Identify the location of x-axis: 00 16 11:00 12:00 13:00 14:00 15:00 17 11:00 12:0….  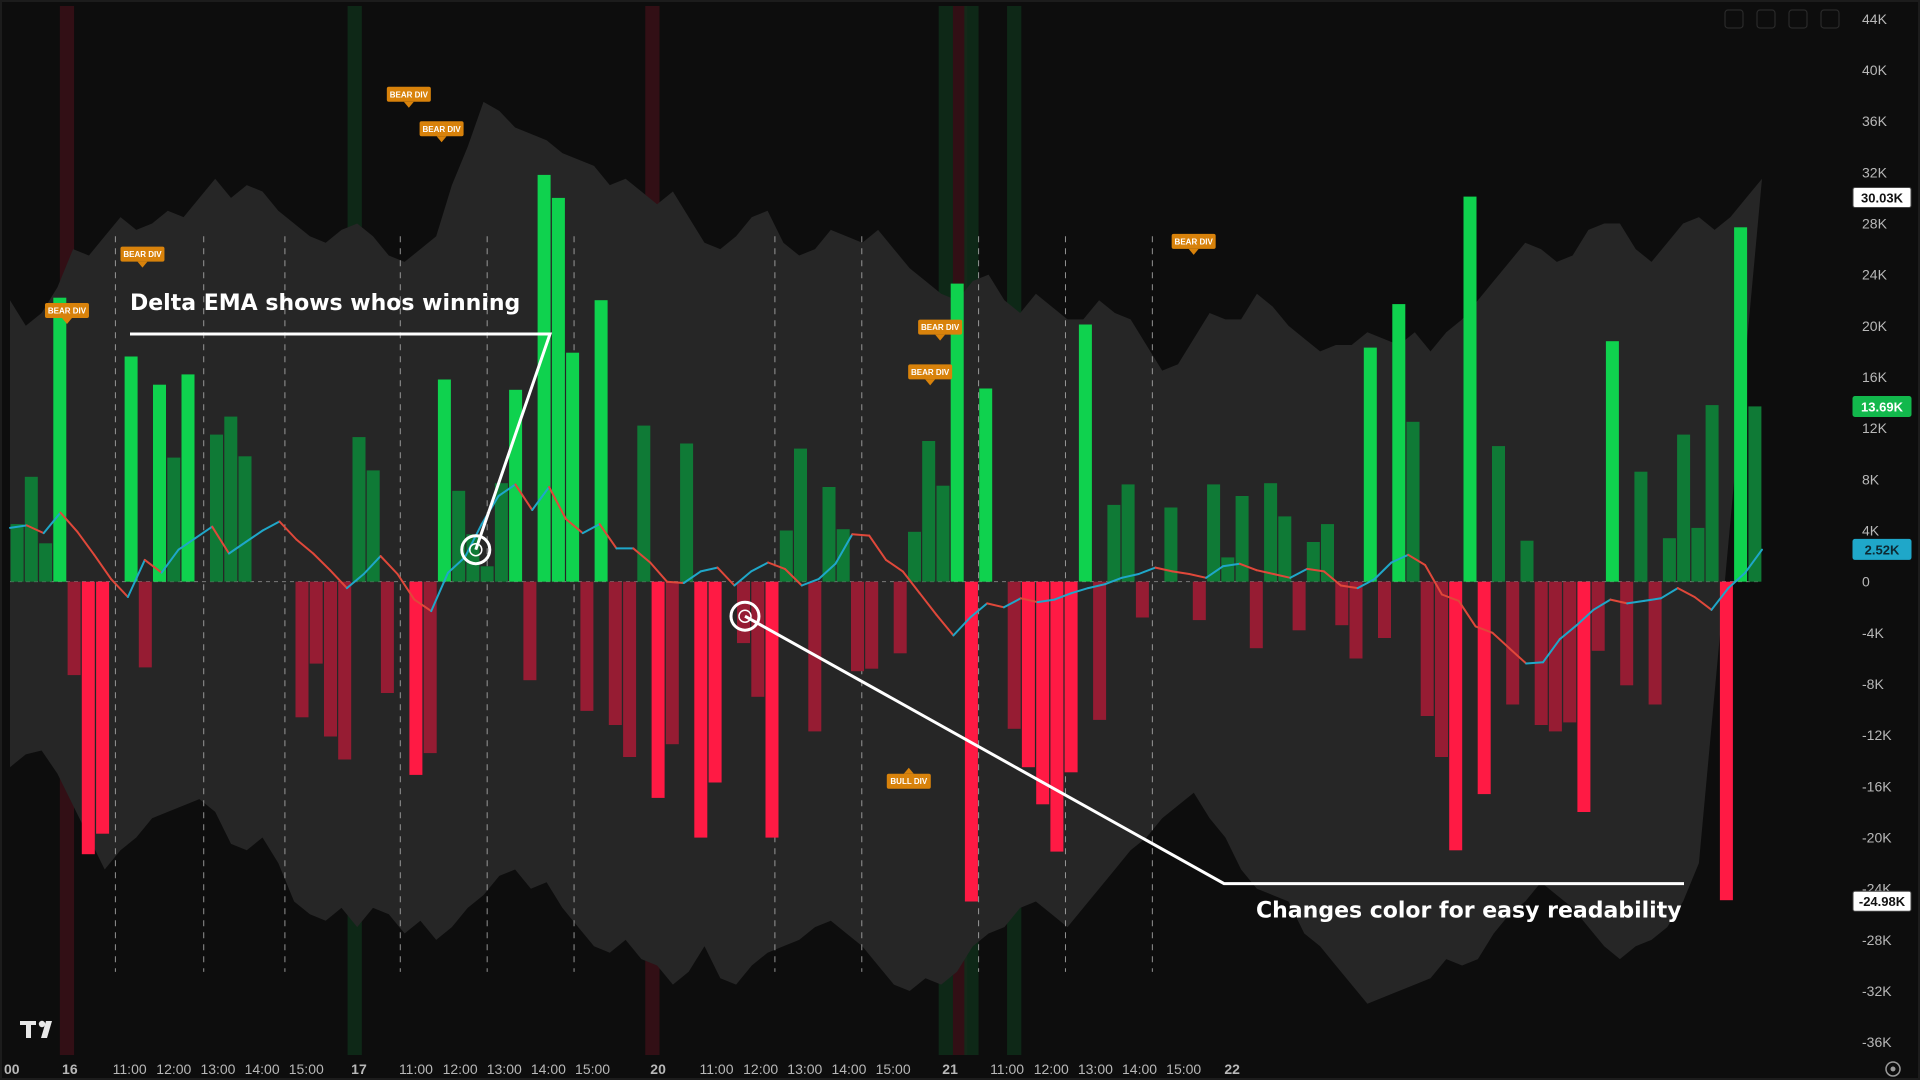
(622, 1069).